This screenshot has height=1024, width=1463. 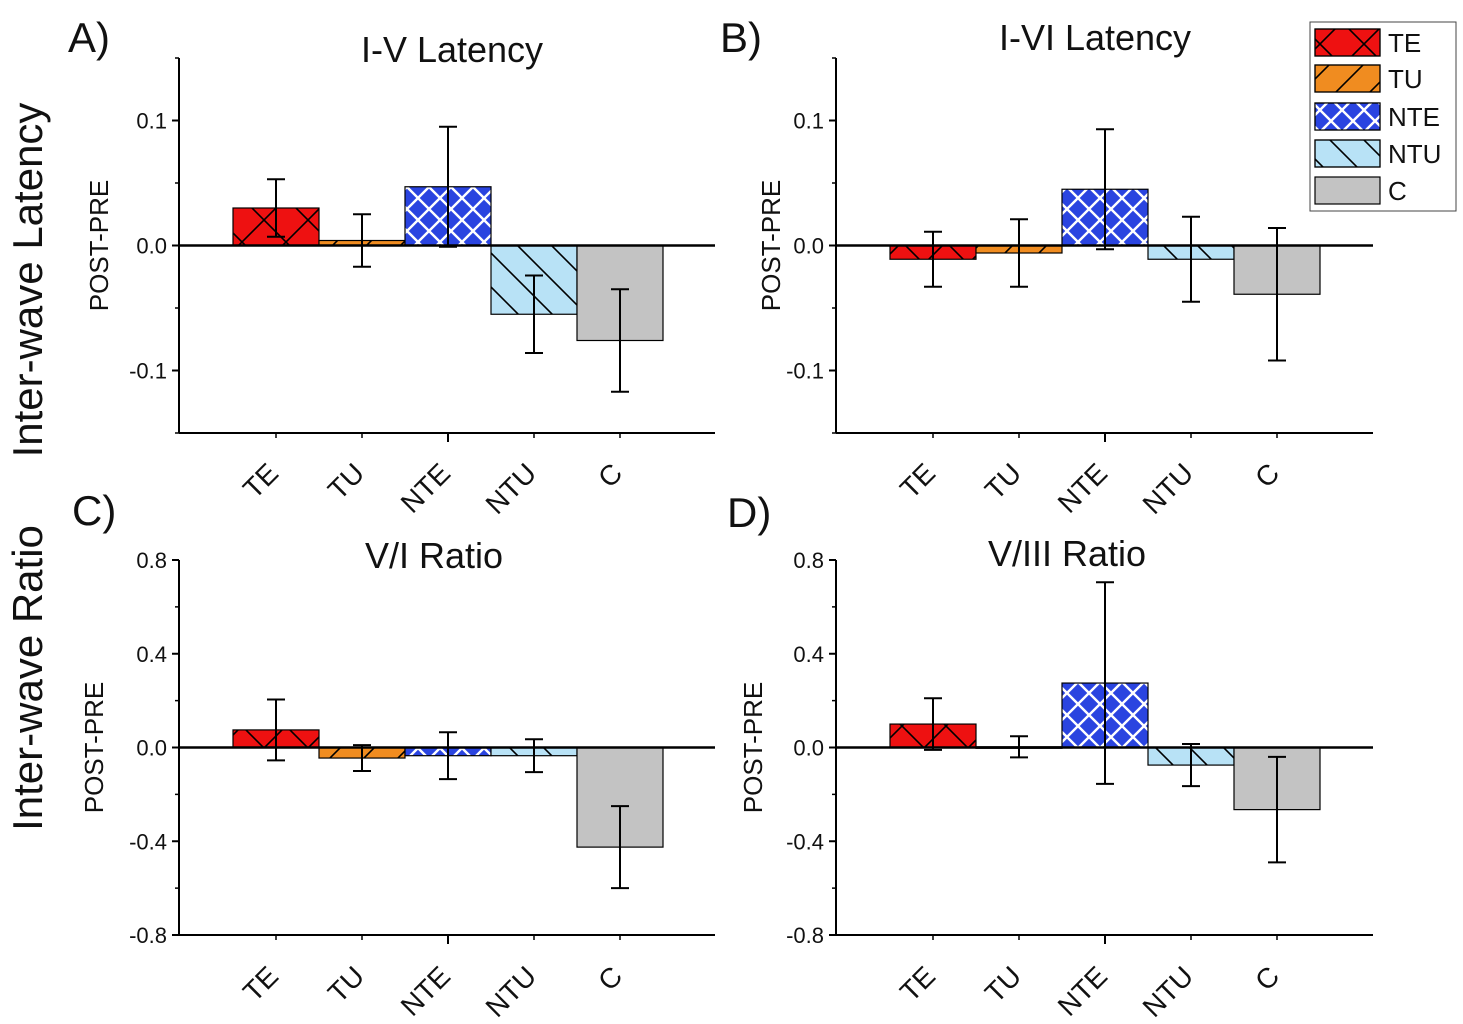 What do you see at coordinates (1347, 153) in the screenshot?
I see `legend-swatch-ntu-pattern` at bounding box center [1347, 153].